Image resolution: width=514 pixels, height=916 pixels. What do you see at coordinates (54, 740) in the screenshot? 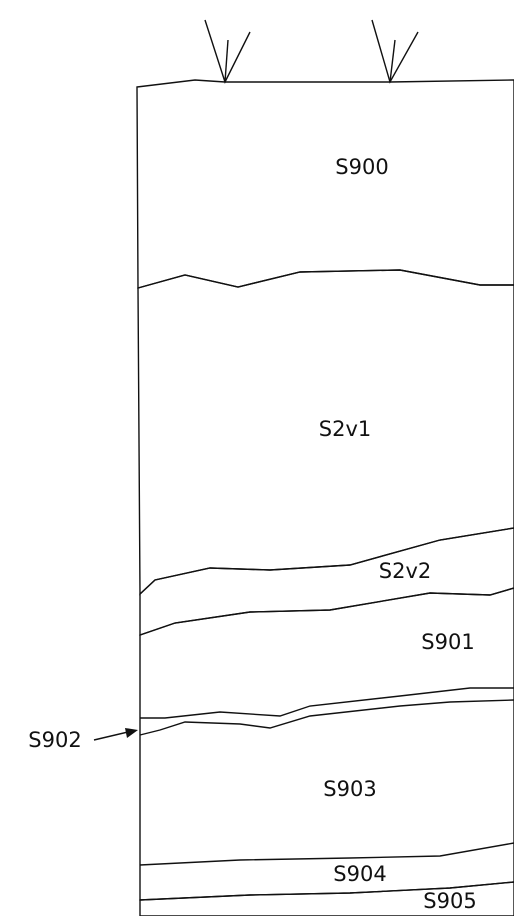
I see `layer-label: S902` at bounding box center [54, 740].